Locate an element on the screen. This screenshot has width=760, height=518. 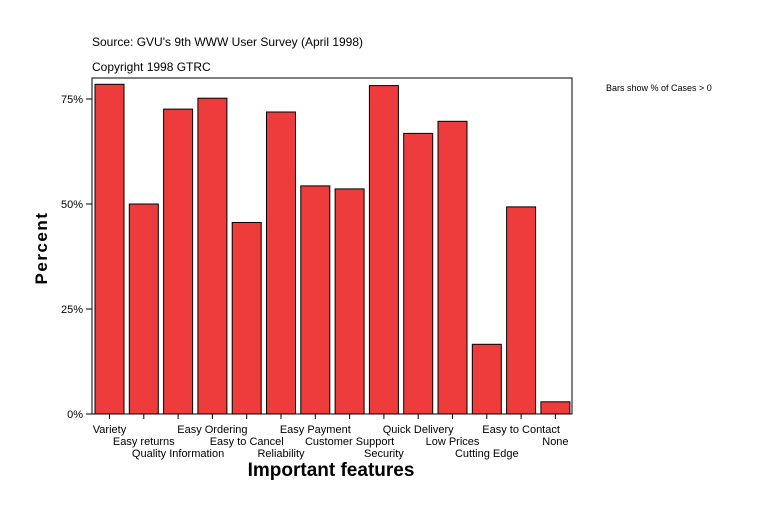
x-tick-label: Low Prices is located at coordinates (453, 442).